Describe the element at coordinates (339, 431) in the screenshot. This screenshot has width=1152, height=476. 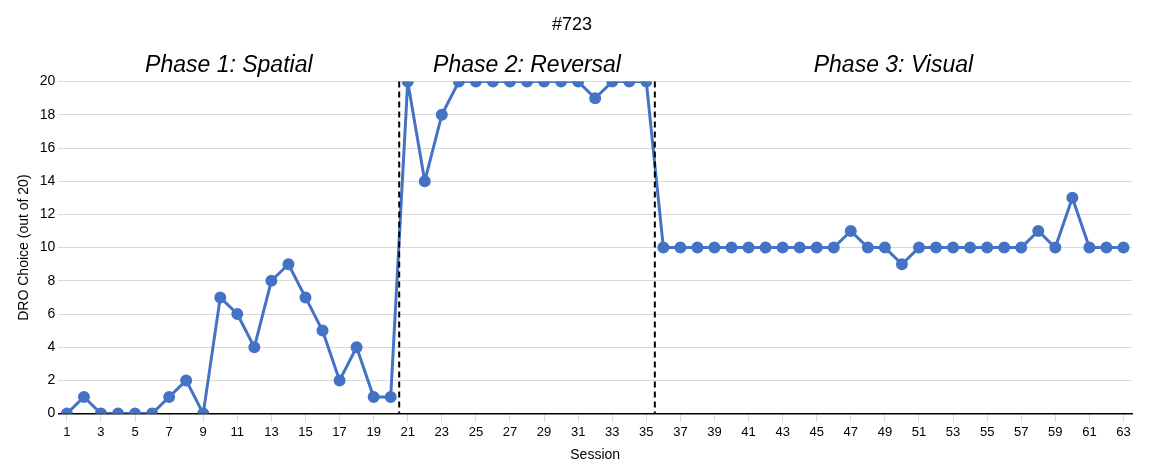
I see `x-tick-label: 17` at that location.